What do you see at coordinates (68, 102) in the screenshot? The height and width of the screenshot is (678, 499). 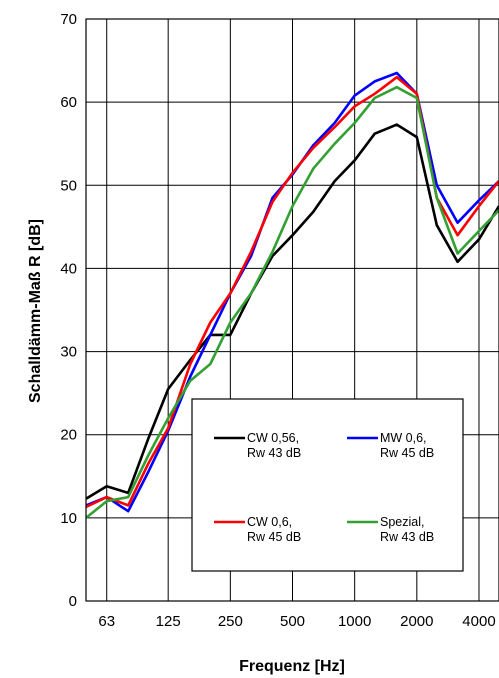 I see `y-tick-label: 60` at bounding box center [68, 102].